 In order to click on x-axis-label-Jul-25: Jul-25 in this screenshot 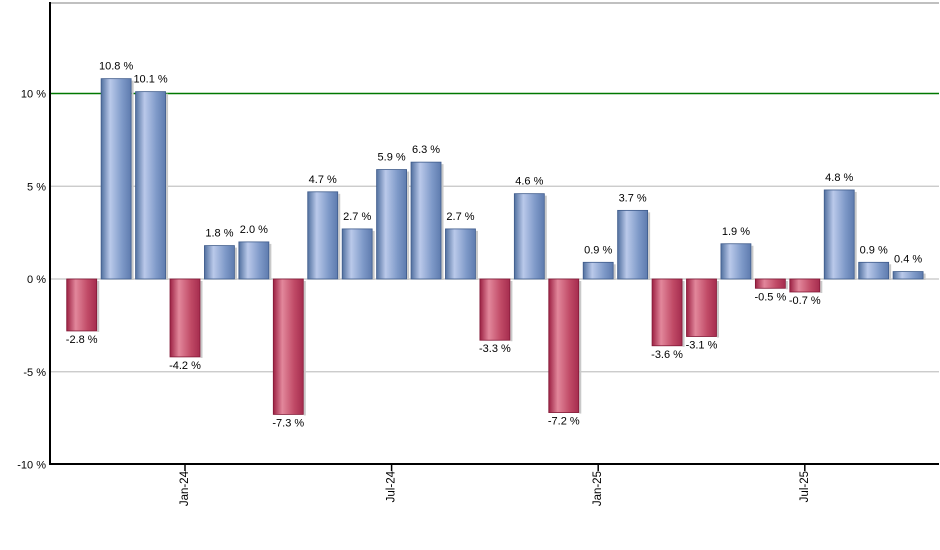, I will do `click(805, 486)`.